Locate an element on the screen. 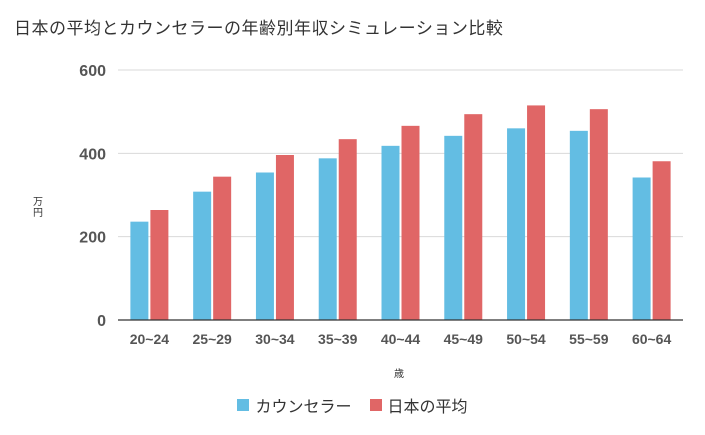 This screenshot has height=435, width=705. y-tick-labels: 0 200 400 600 is located at coordinates (92, 196).